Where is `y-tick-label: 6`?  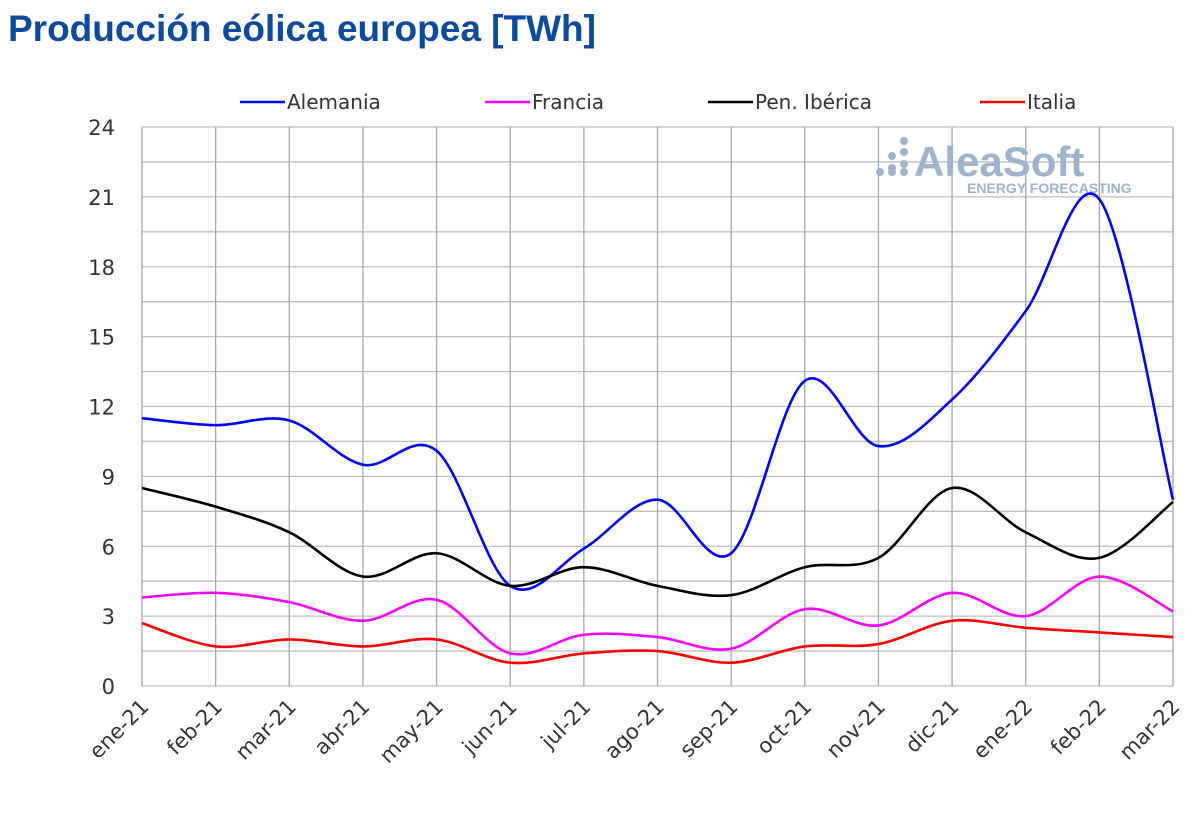 y-tick-label: 6 is located at coordinates (108, 547).